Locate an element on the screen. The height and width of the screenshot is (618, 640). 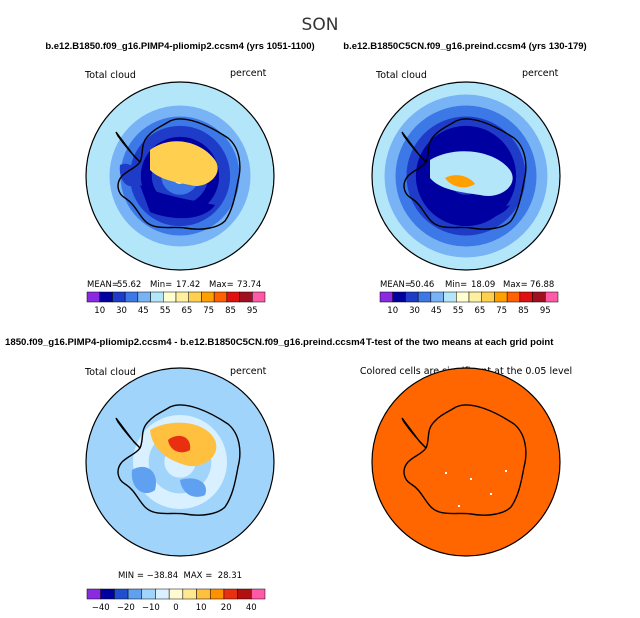
panel-c-stats: MIN = −38.84 MAX = 28.31 is located at coordinates (180, 576).